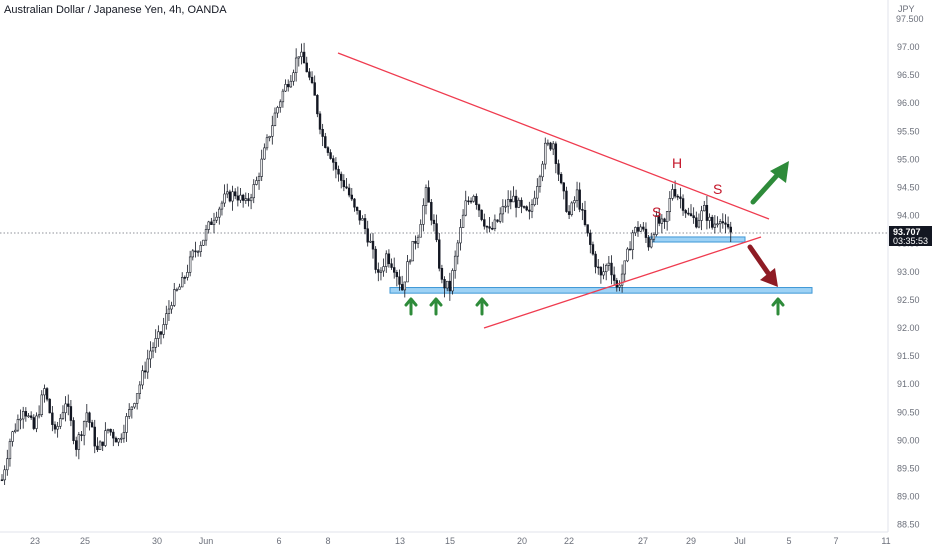 Image resolution: width=932 pixels, height=550 pixels. I want to click on y-tick-label: 90.00, so click(908, 440).